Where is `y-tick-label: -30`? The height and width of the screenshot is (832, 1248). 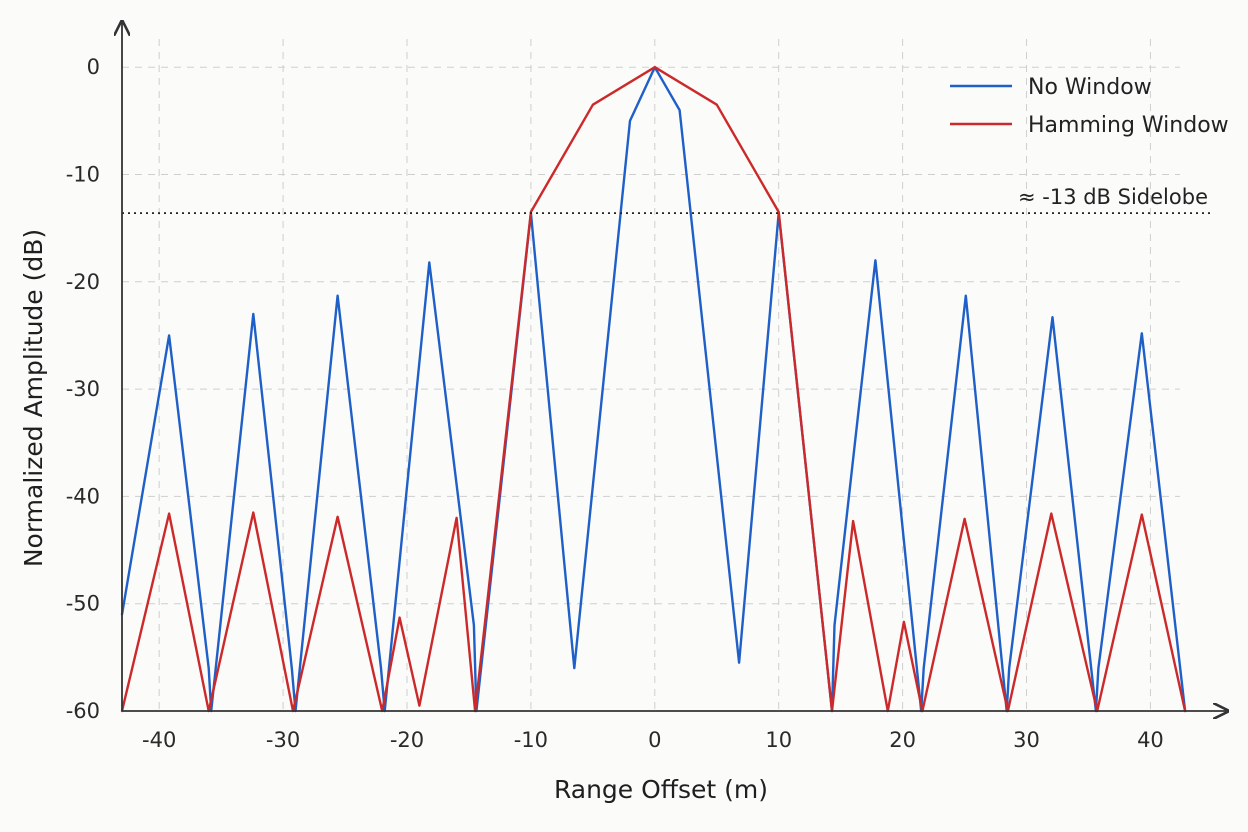
y-tick-label: -30 is located at coordinates (83, 389).